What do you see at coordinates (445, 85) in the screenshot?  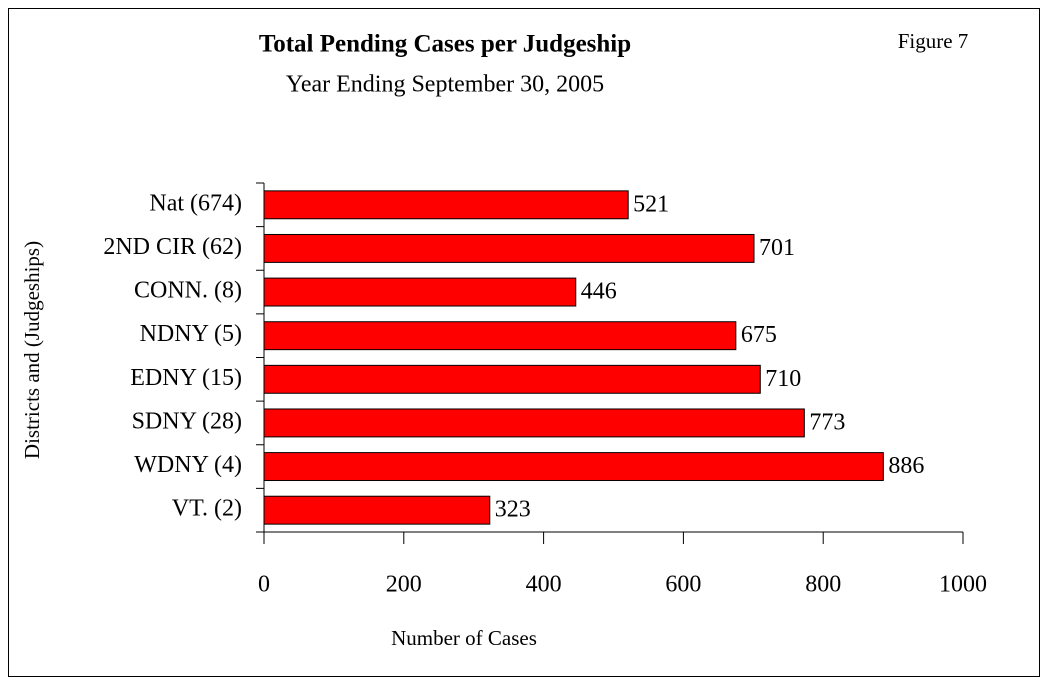 I see `chart-subtitle: Year Ending September 30, 2005` at bounding box center [445, 85].